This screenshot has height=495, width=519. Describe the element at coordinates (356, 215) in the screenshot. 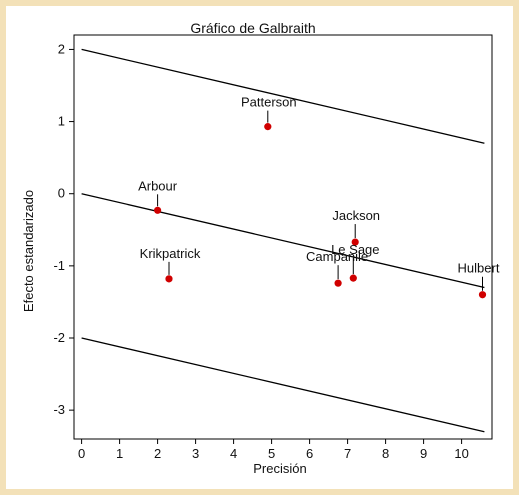

I see `point-label: Jackson` at that location.